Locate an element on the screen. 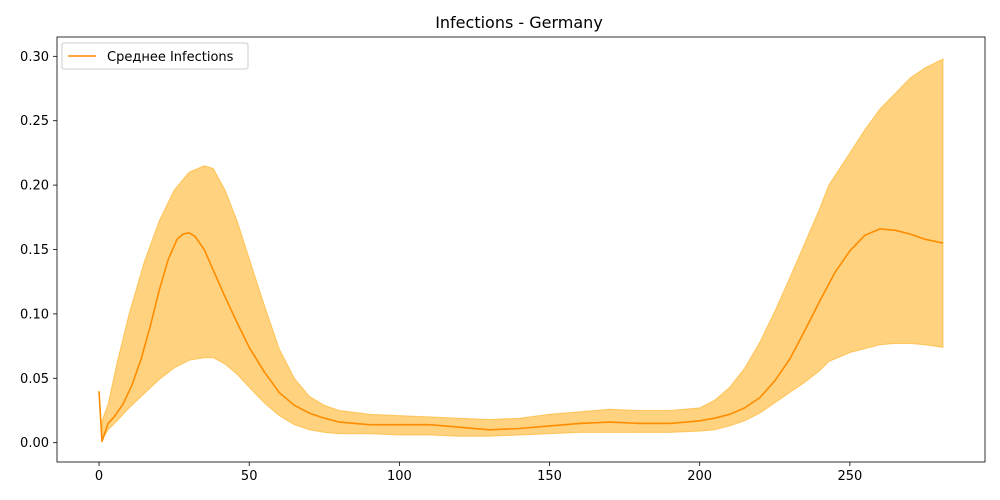 The width and height of the screenshot is (1000, 500). x-tick-label: 100 is located at coordinates (399, 476).